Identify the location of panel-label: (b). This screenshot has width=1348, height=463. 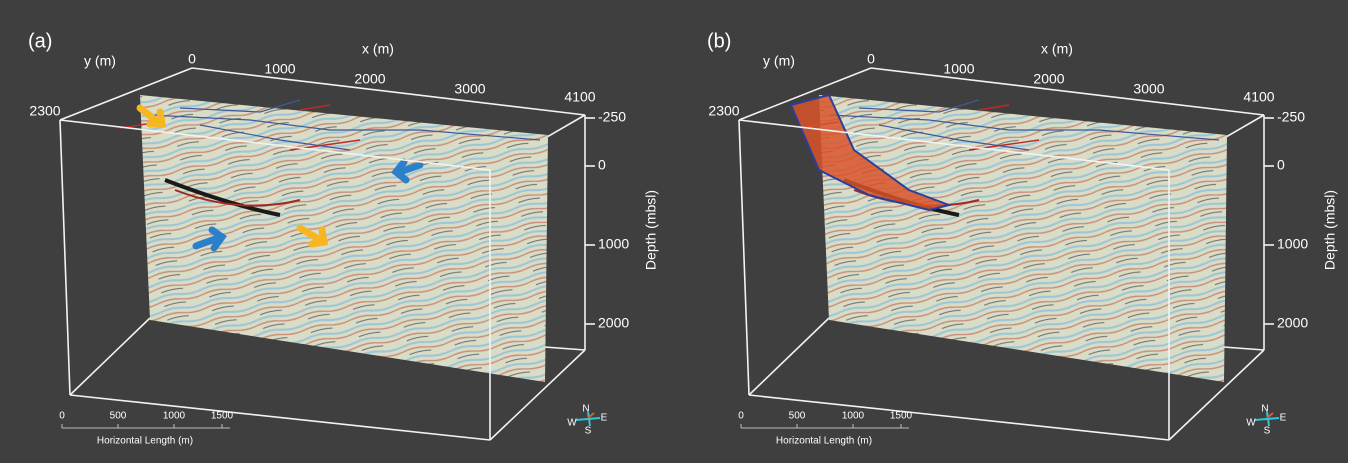
(719, 41).